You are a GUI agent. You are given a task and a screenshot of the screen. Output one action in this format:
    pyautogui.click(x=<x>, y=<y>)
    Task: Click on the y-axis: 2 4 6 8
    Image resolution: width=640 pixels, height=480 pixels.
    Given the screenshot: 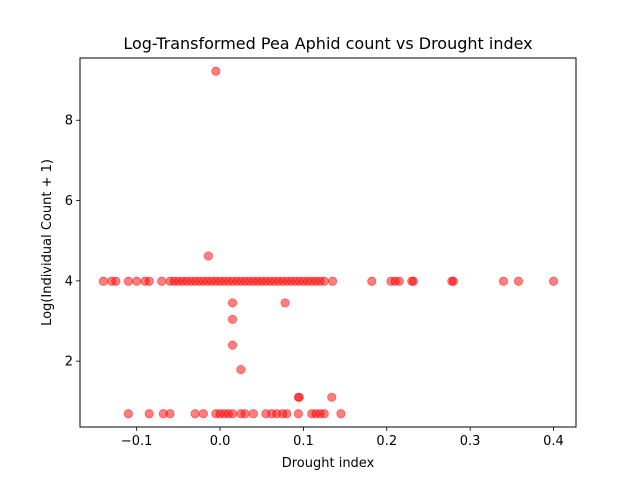 What is the action you would take?
    pyautogui.click(x=72, y=242)
    